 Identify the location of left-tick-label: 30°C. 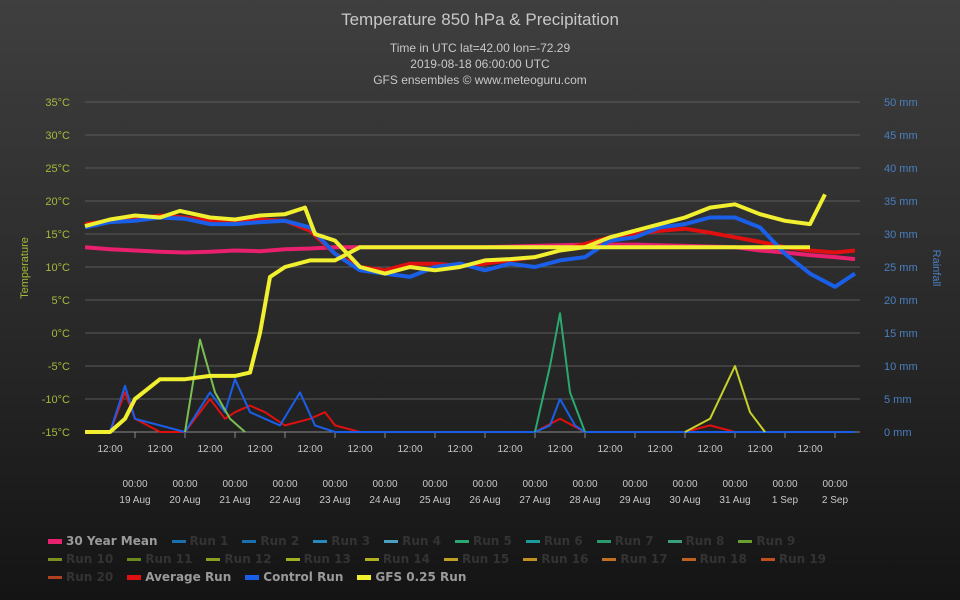
(57, 136).